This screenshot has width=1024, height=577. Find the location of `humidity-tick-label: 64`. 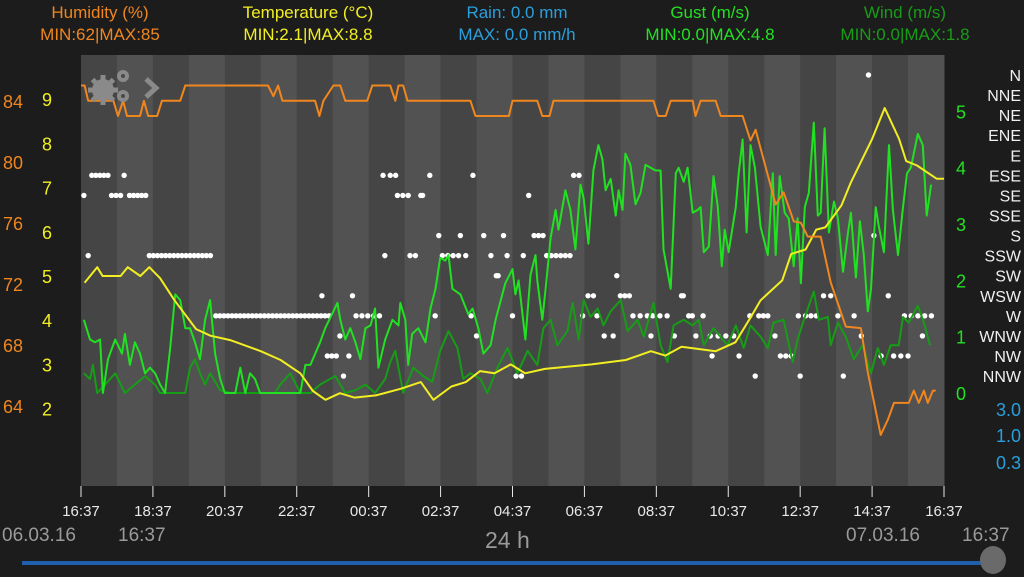

humidity-tick-label: 64 is located at coordinates (13, 407).